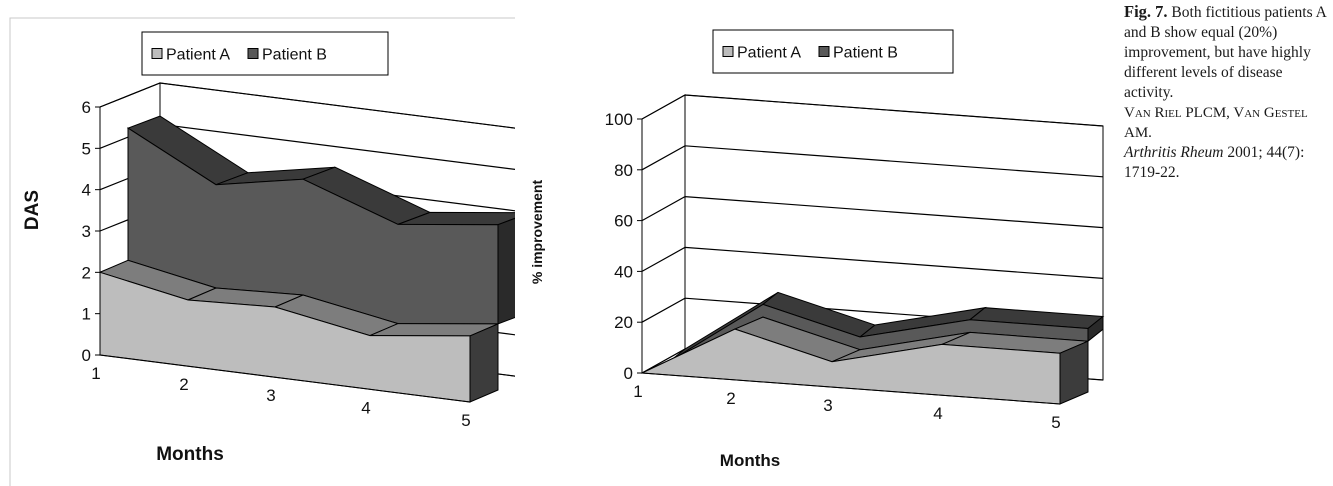  What do you see at coordinates (1146, 11) in the screenshot?
I see `figure-label: Fig. 7.` at bounding box center [1146, 11].